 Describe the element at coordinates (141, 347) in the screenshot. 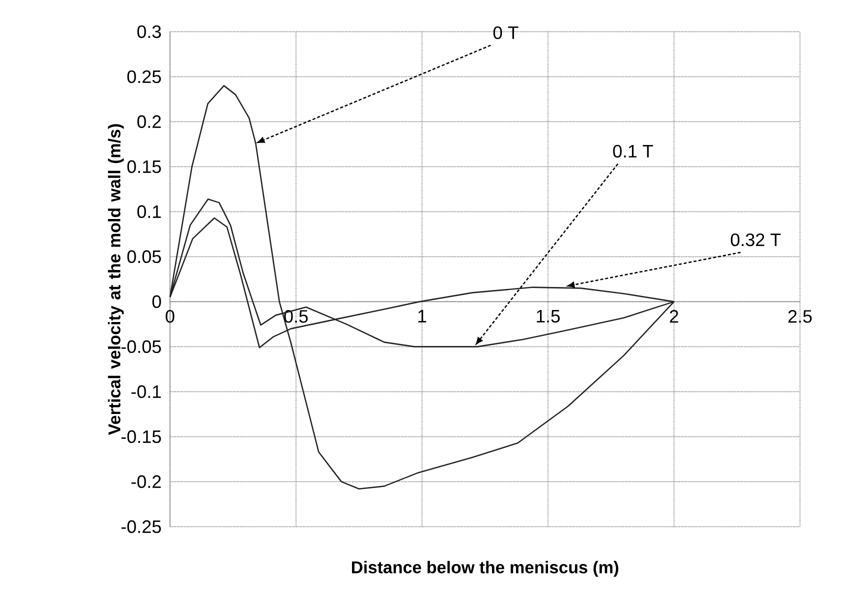

I see `y-tick-label: -0.05` at that location.